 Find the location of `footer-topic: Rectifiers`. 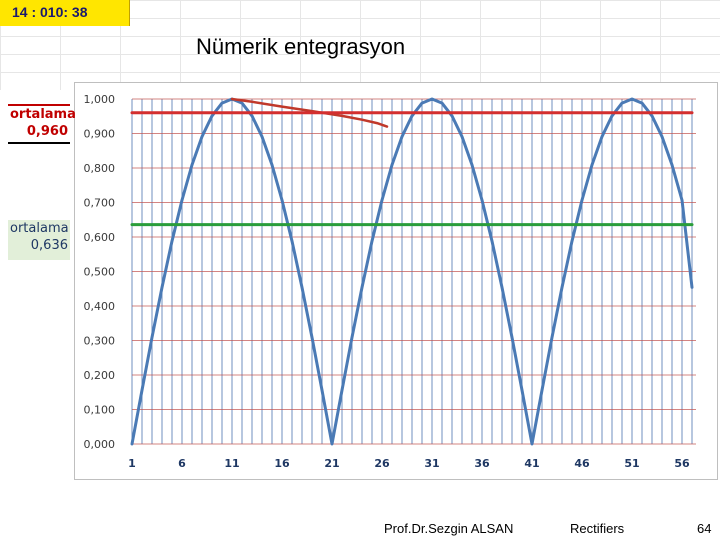

footer-topic: Rectifiers is located at coordinates (597, 528).